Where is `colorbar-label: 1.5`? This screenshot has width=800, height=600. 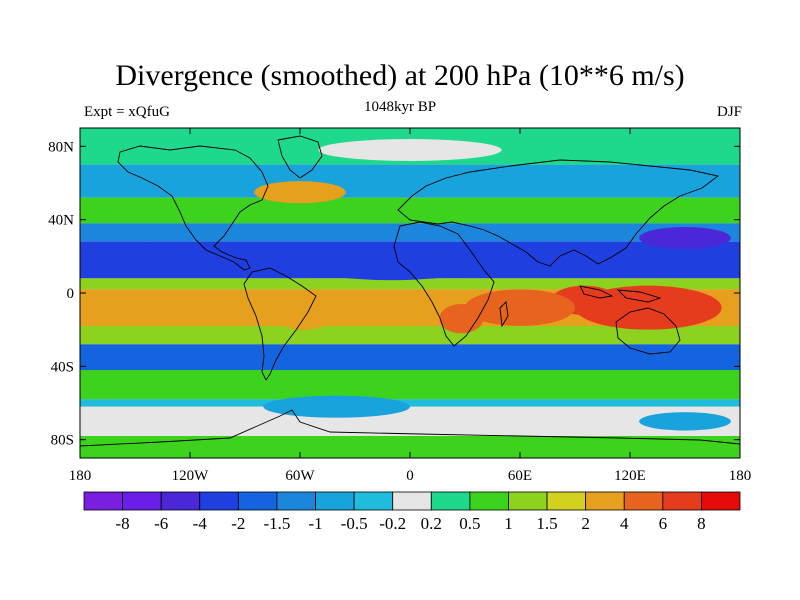
colorbar-label: 1.5 is located at coordinates (546, 523).